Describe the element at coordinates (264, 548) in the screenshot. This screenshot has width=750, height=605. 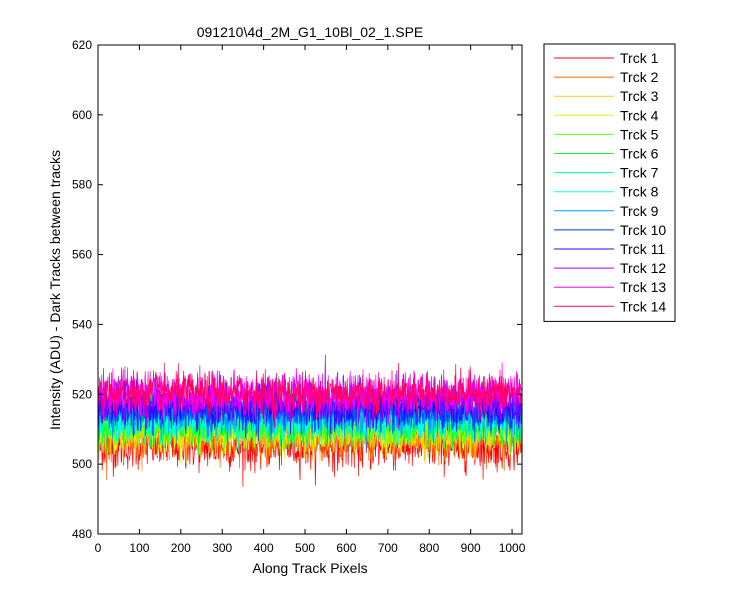
I see `x-tick-label: 400` at that location.